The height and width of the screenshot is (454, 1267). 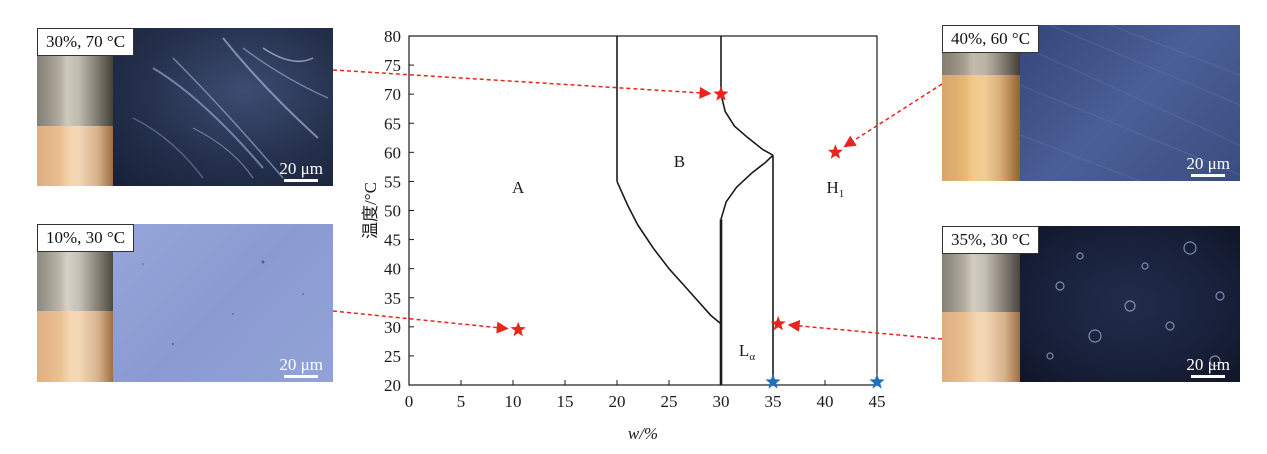 I want to click on micrograph-panel-40-60: 40%, 60 °C 20 μm, so click(x=1091, y=103).